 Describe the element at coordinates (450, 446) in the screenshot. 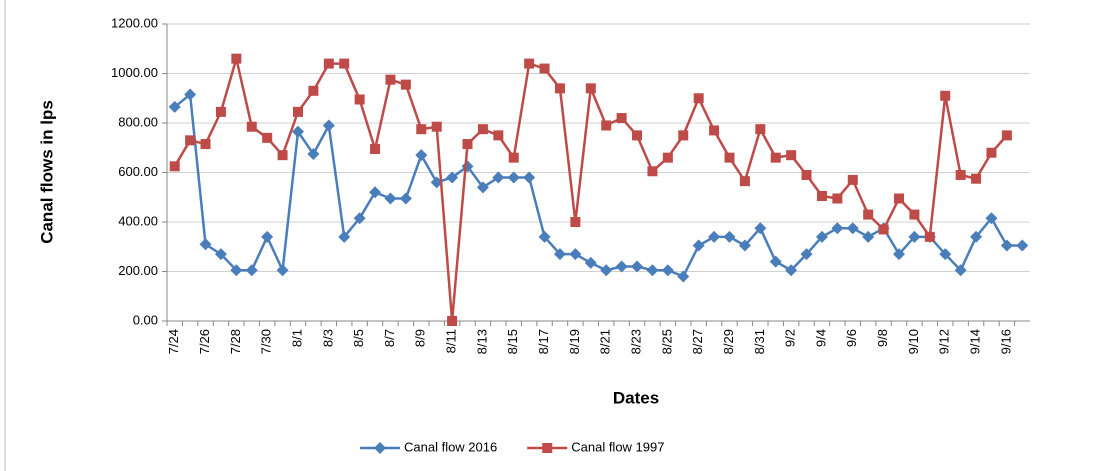

I see `legend-label: Canal flow 2016` at that location.